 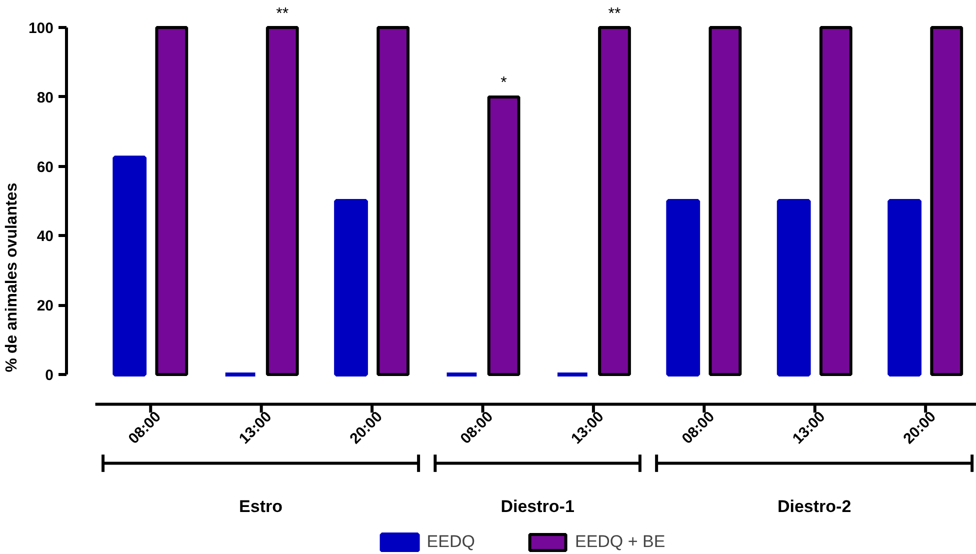 I want to click on legend-label: EEDQ, so click(x=450, y=542).